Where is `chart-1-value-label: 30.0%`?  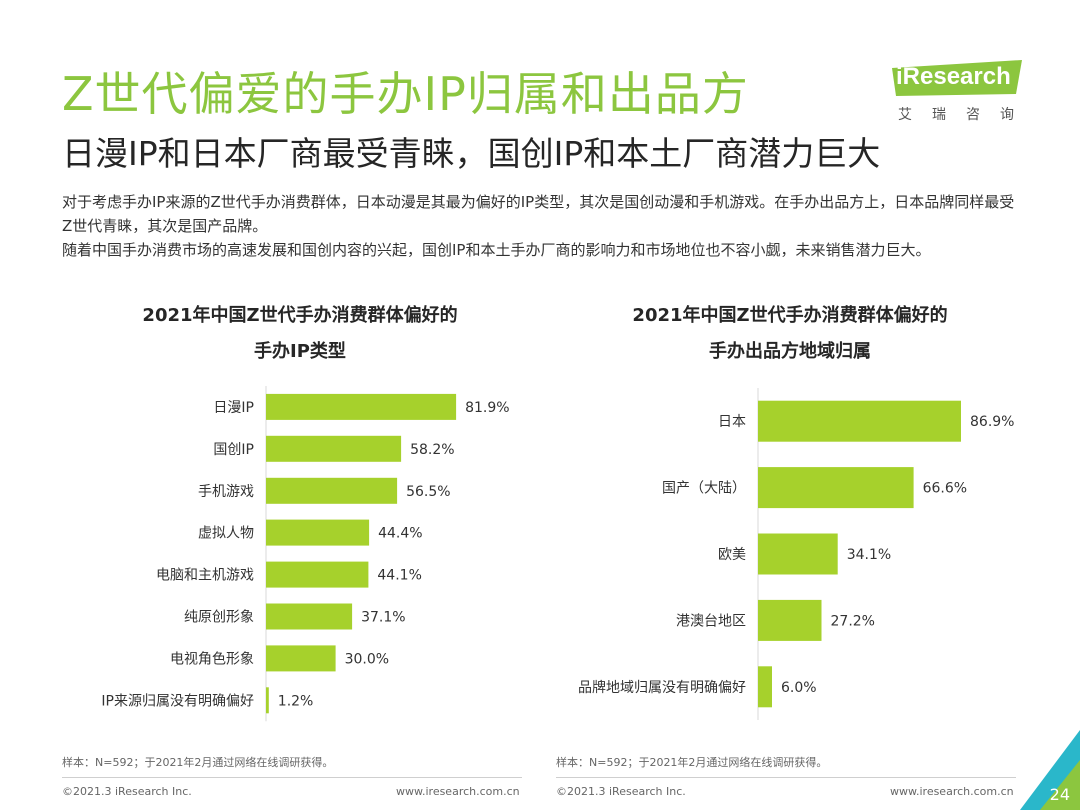
chart-1-value-label: 30.0% is located at coordinates (367, 659).